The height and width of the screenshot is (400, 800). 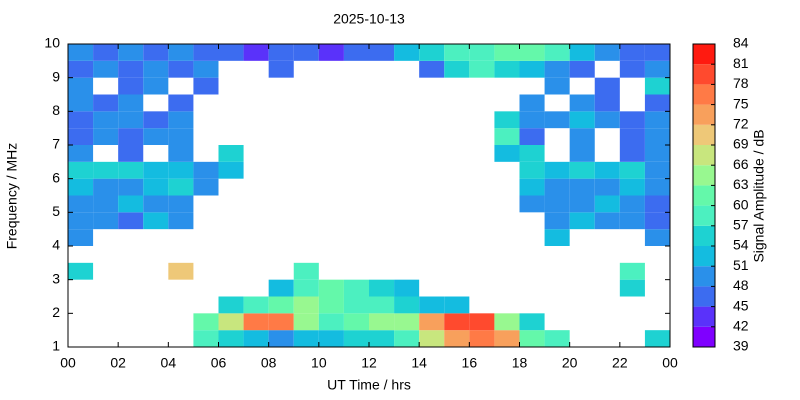 I want to click on colorbar-tick-label: 81, so click(x=741, y=63).